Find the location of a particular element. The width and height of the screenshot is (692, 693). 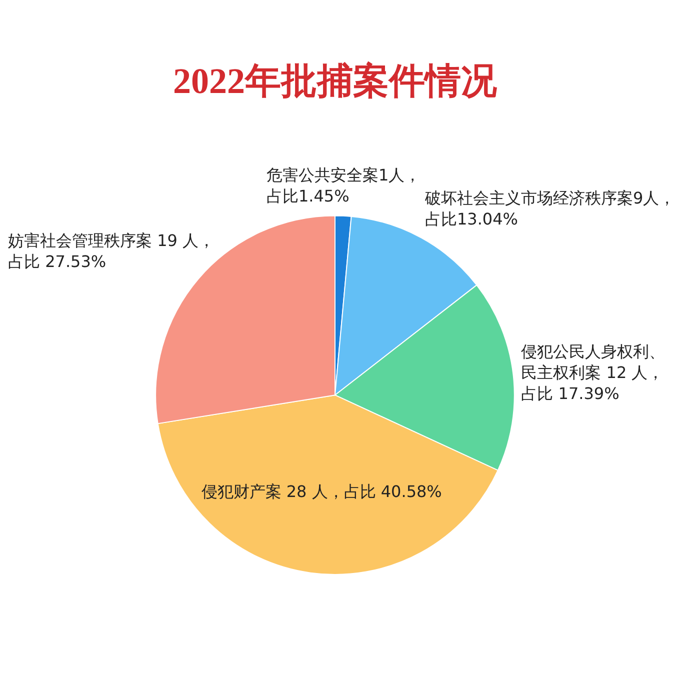

chart-title: 2022年批捕案件情况 is located at coordinates (335, 80).